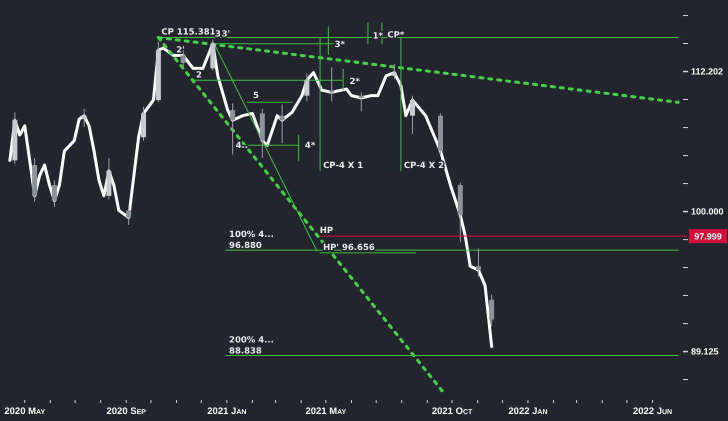 The image size is (728, 421). I want to click on annotation: HP, so click(327, 231).